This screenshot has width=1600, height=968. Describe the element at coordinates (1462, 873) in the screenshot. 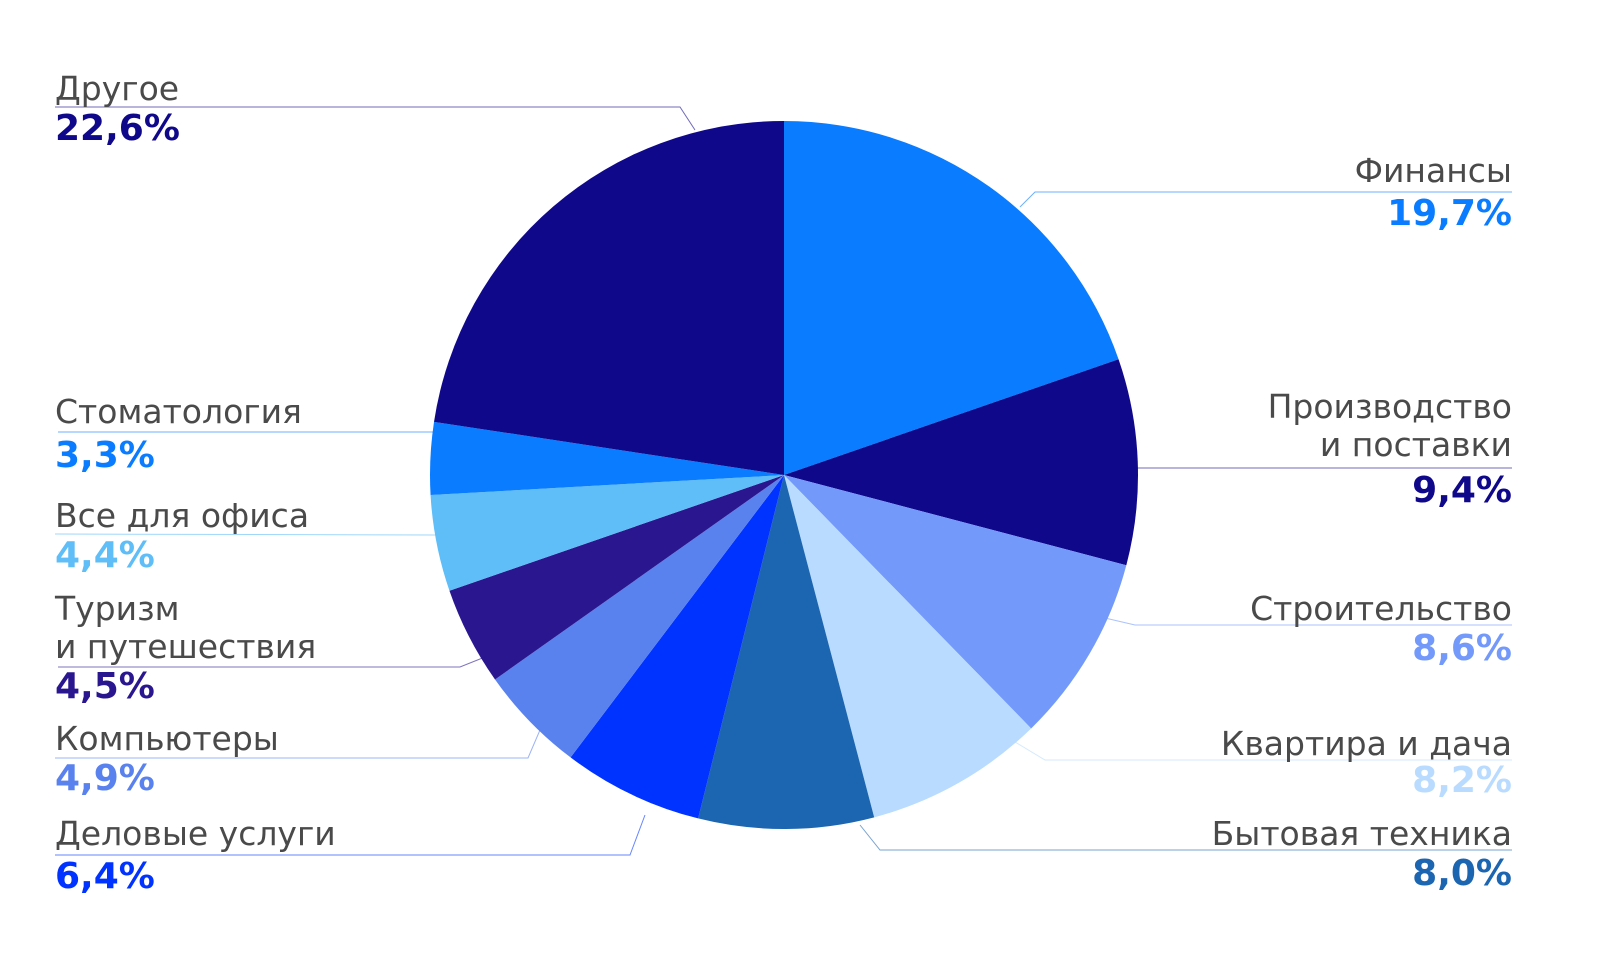

I see `value-label: 8,0%` at that location.